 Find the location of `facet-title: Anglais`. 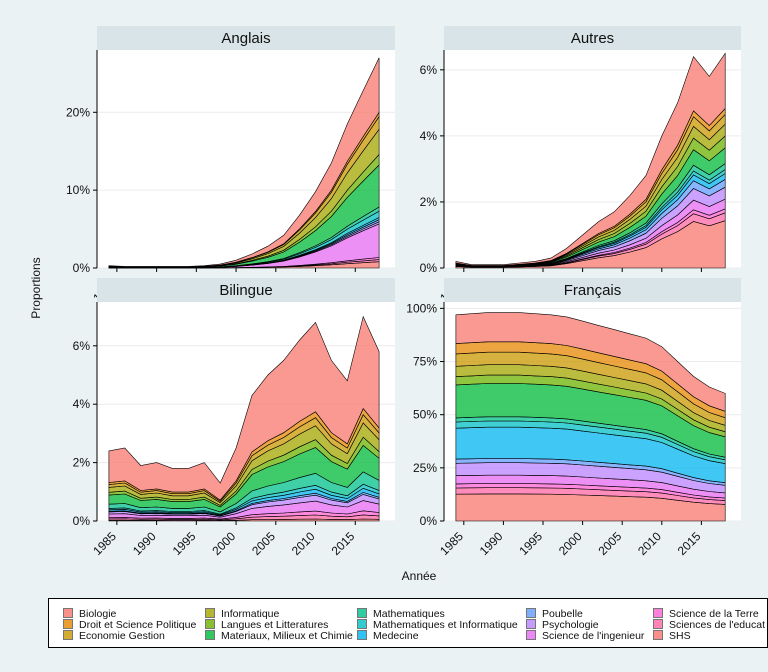

facet-title: Anglais is located at coordinates (245, 38).